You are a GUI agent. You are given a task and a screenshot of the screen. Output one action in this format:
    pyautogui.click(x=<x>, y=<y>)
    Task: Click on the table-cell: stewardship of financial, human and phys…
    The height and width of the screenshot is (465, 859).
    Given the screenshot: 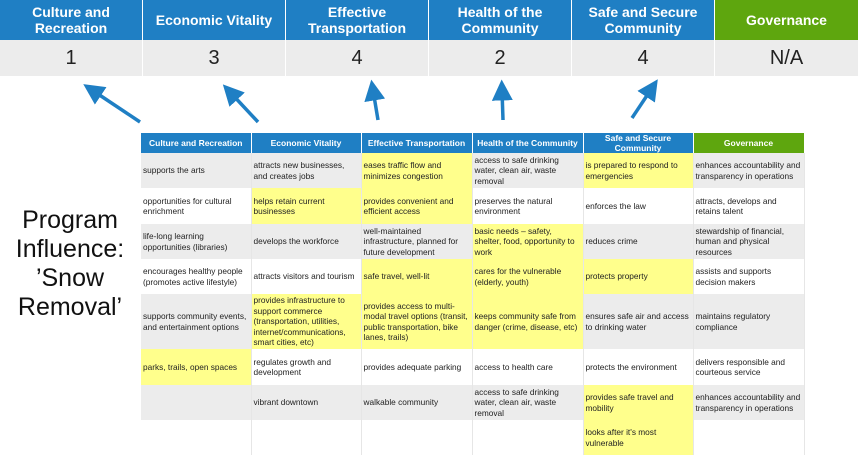 What is the action you would take?
    pyautogui.click(x=749, y=241)
    